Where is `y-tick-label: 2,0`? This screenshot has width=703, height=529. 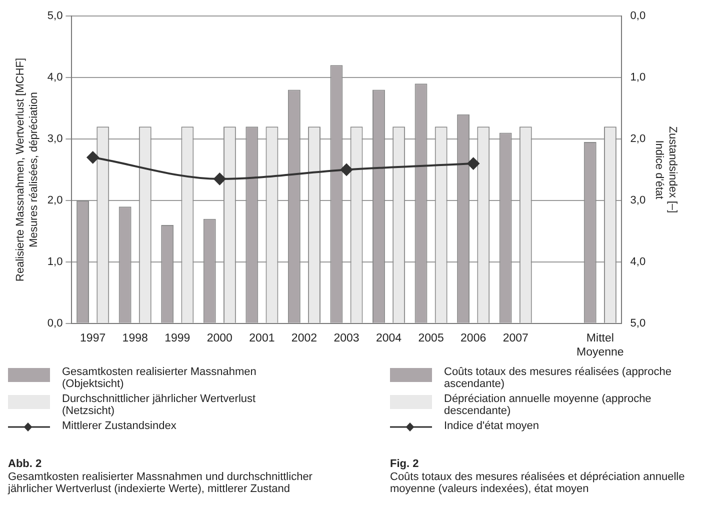 y-tick-label: 2,0 is located at coordinates (55, 200).